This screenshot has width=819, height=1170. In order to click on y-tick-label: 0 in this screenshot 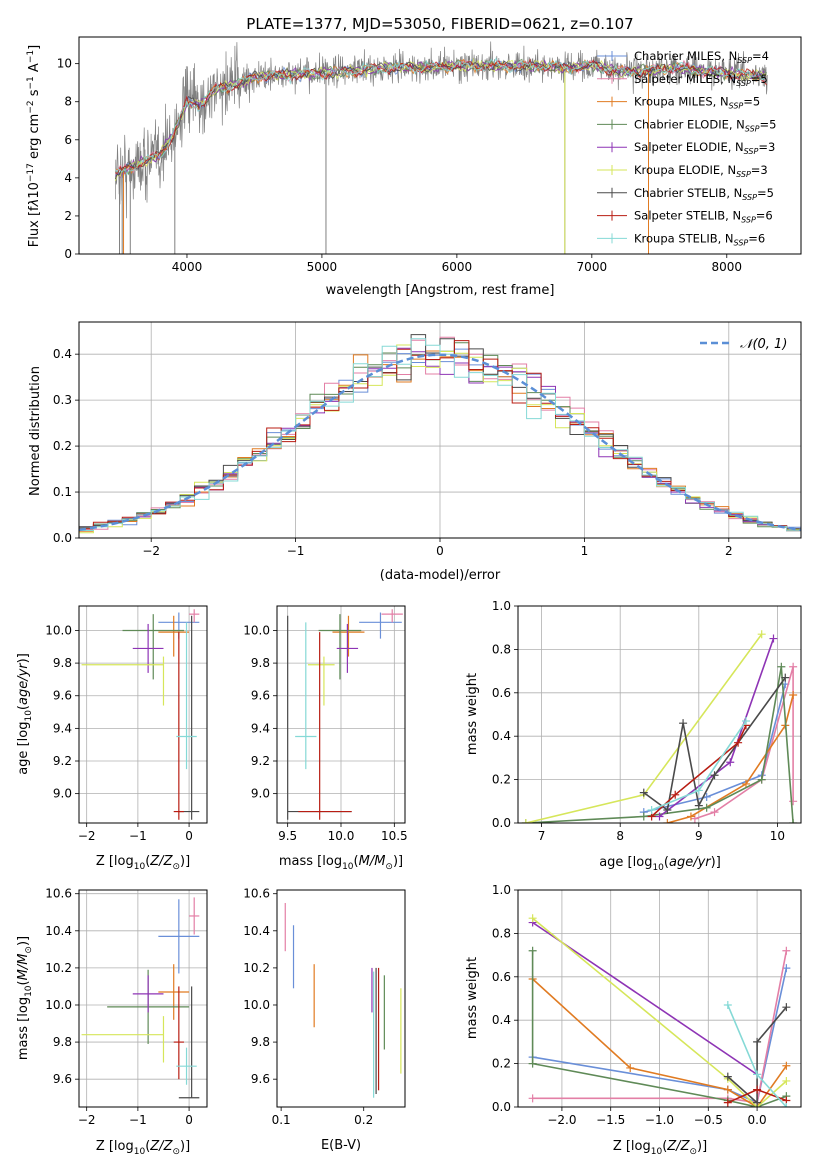, I will do `click(68, 254)`.